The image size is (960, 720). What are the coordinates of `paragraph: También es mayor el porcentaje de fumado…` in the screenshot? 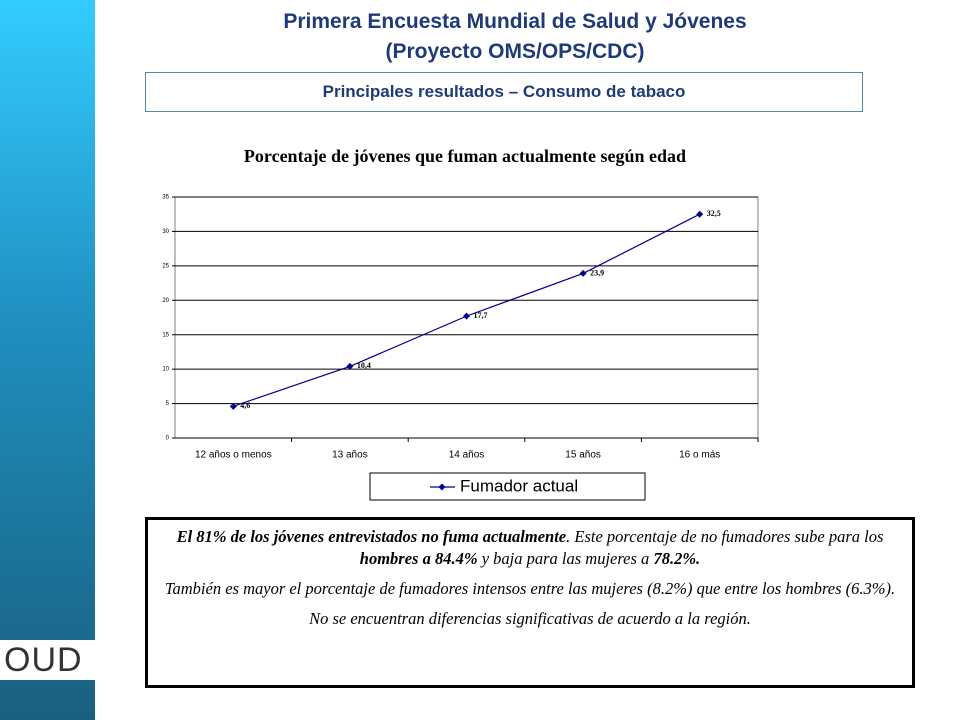 It's located at (530, 588).